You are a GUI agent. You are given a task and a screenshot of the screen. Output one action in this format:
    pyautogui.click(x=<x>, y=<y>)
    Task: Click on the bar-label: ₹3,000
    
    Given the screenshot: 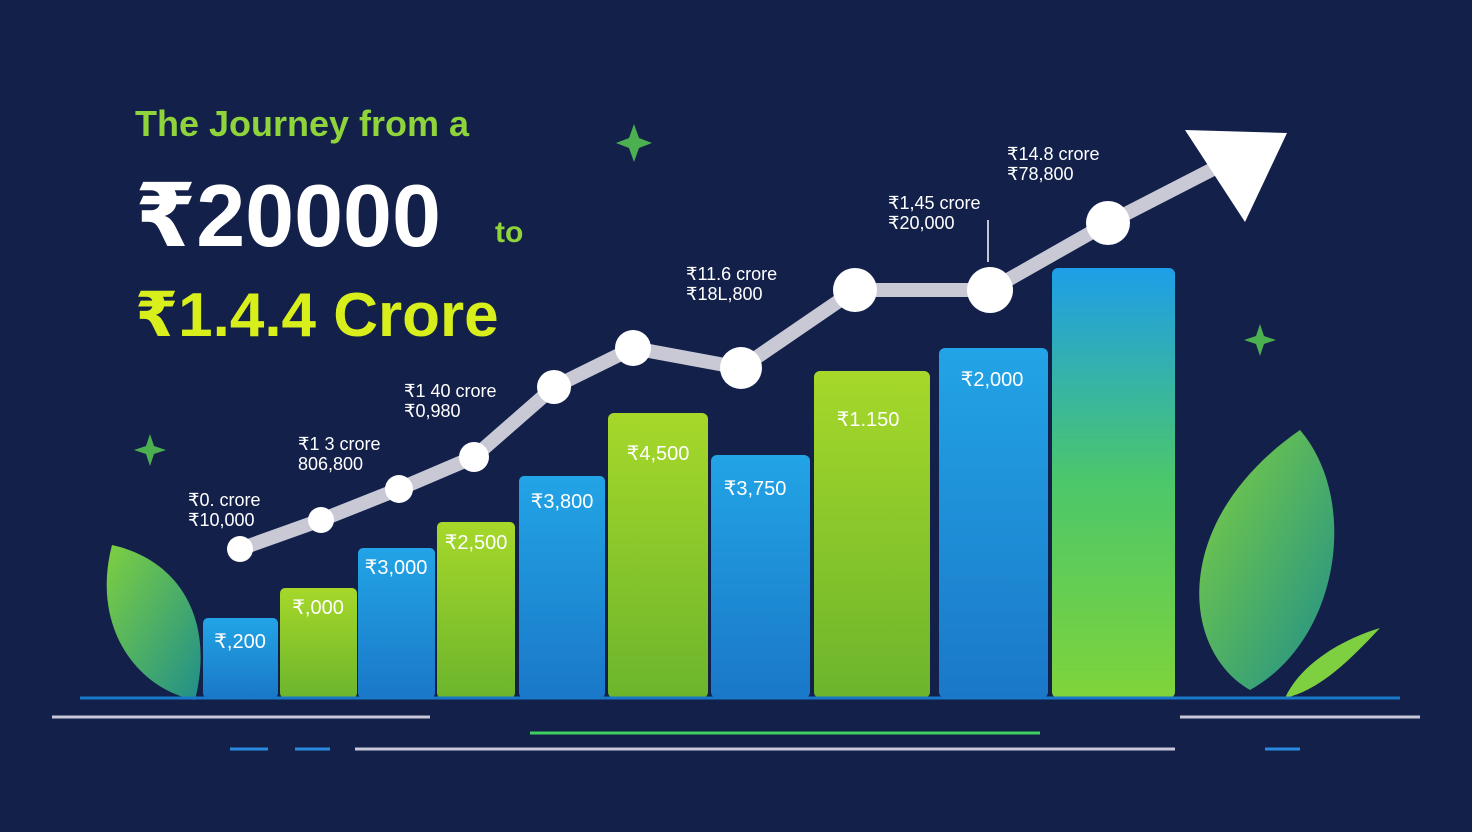 What is the action you would take?
    pyautogui.click(x=396, y=568)
    